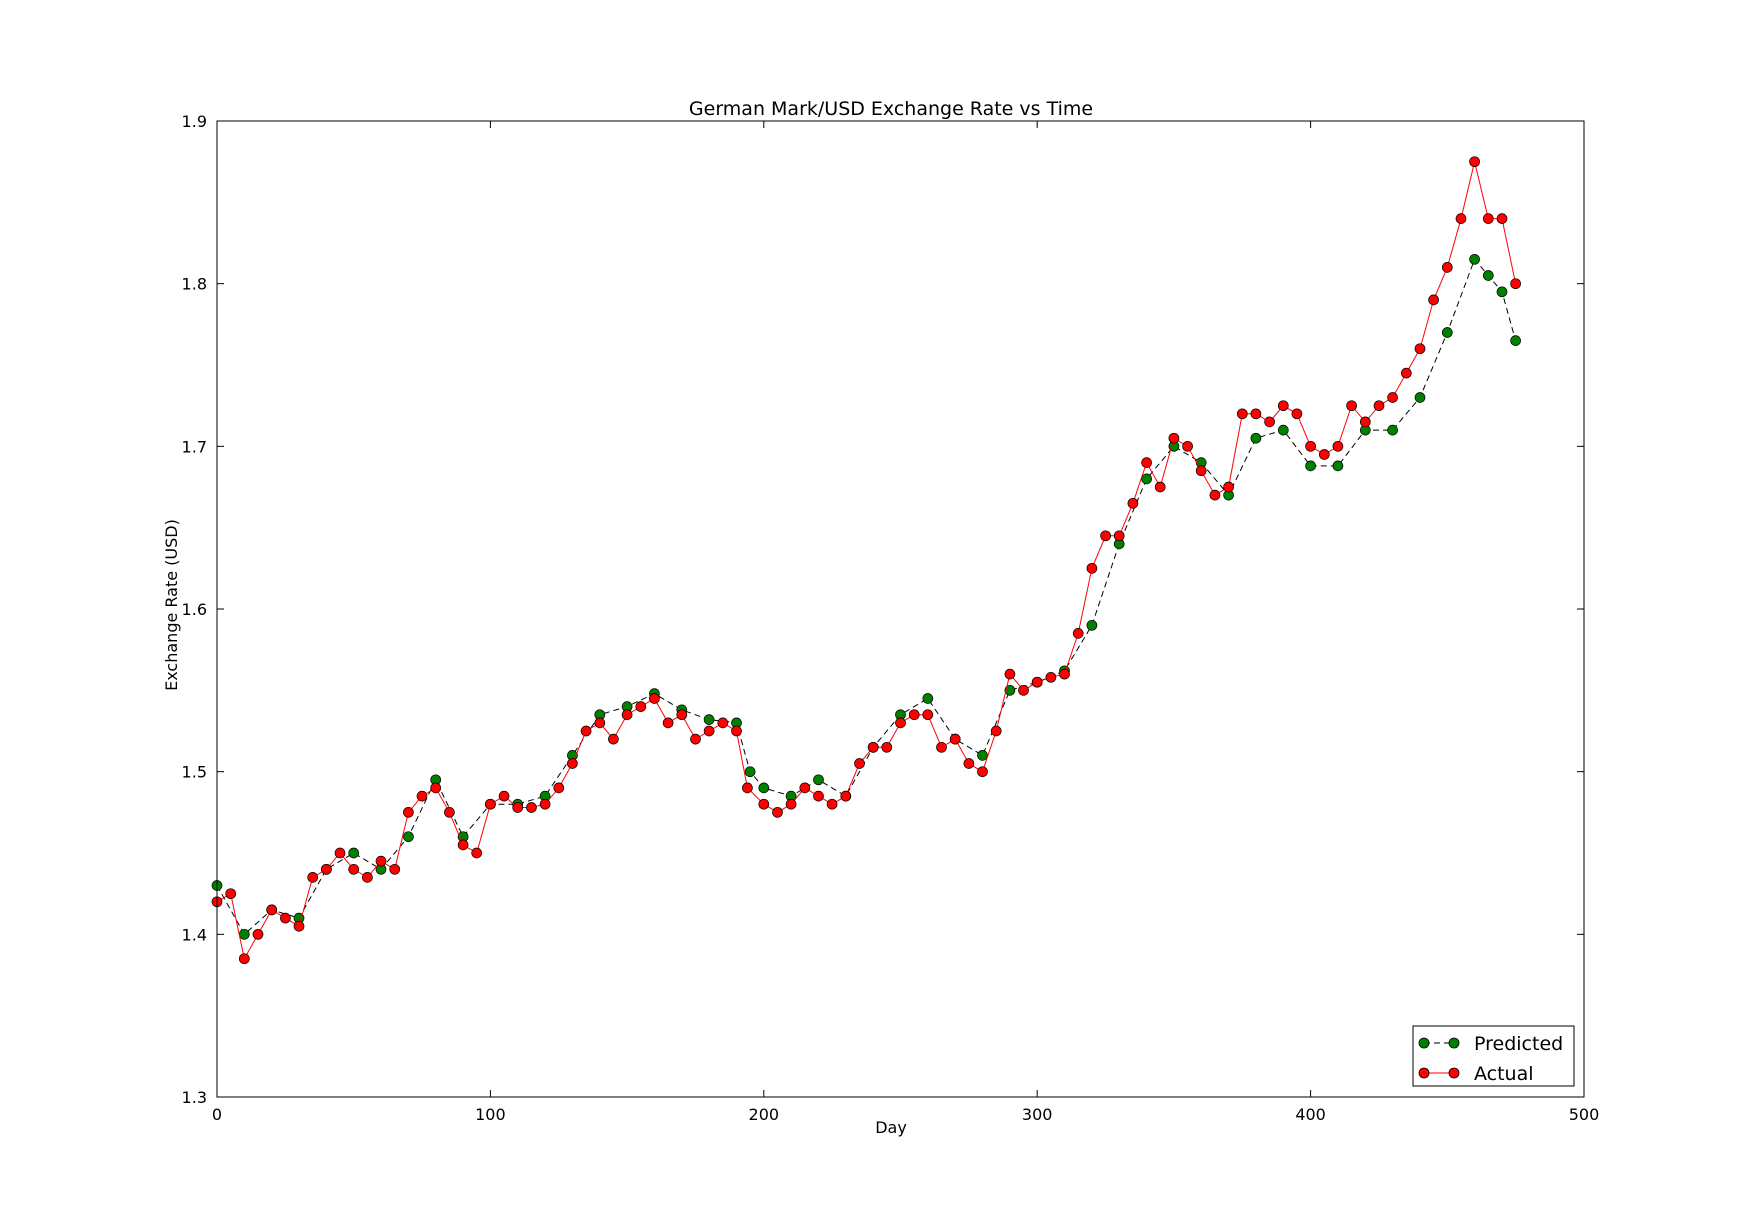 The height and width of the screenshot is (1216, 1750). I want to click on y-tick-label: 1.3, so click(194, 1097).